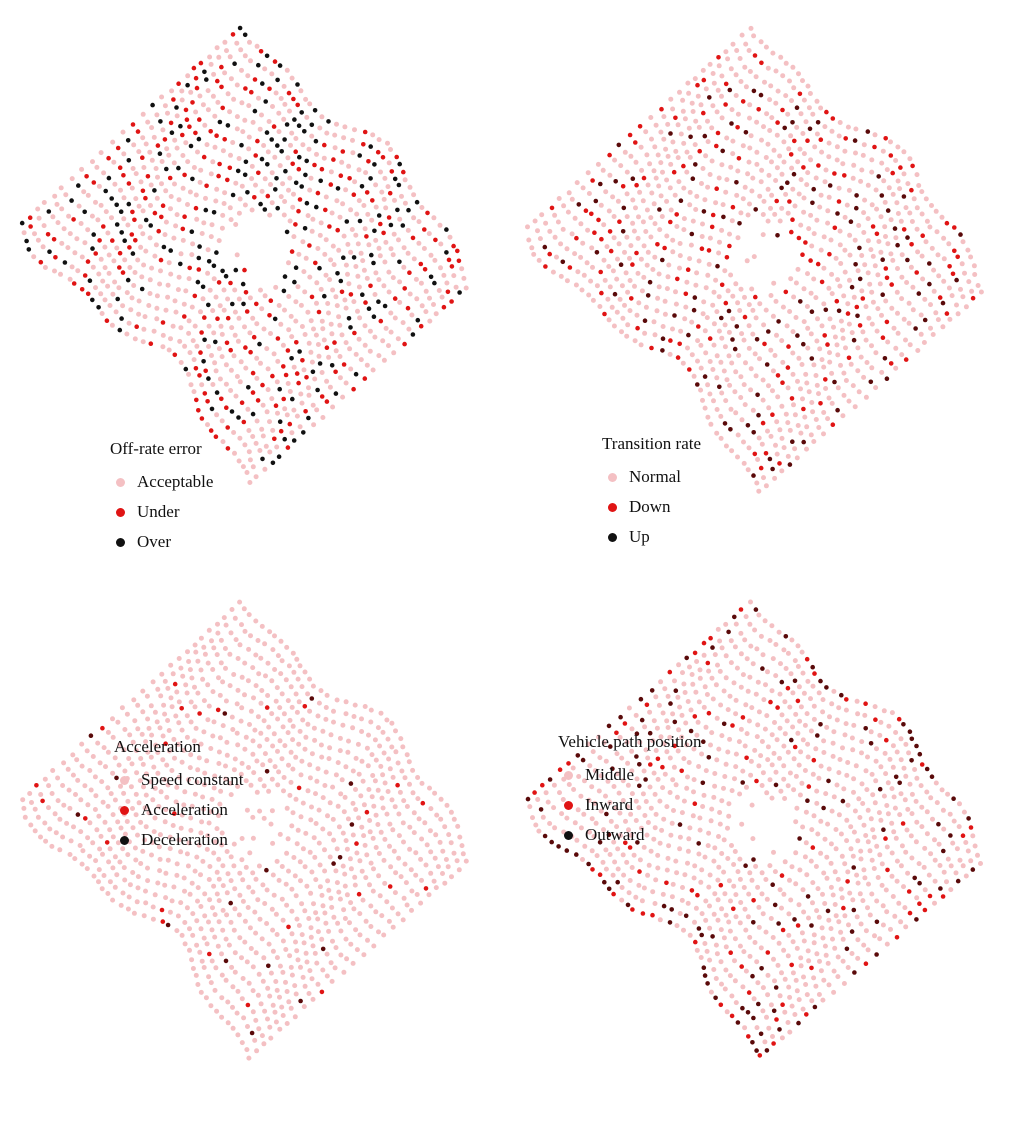 This screenshot has height=1132, width=1010. I want to click on legend-item-middle: Middle, so click(630, 775).